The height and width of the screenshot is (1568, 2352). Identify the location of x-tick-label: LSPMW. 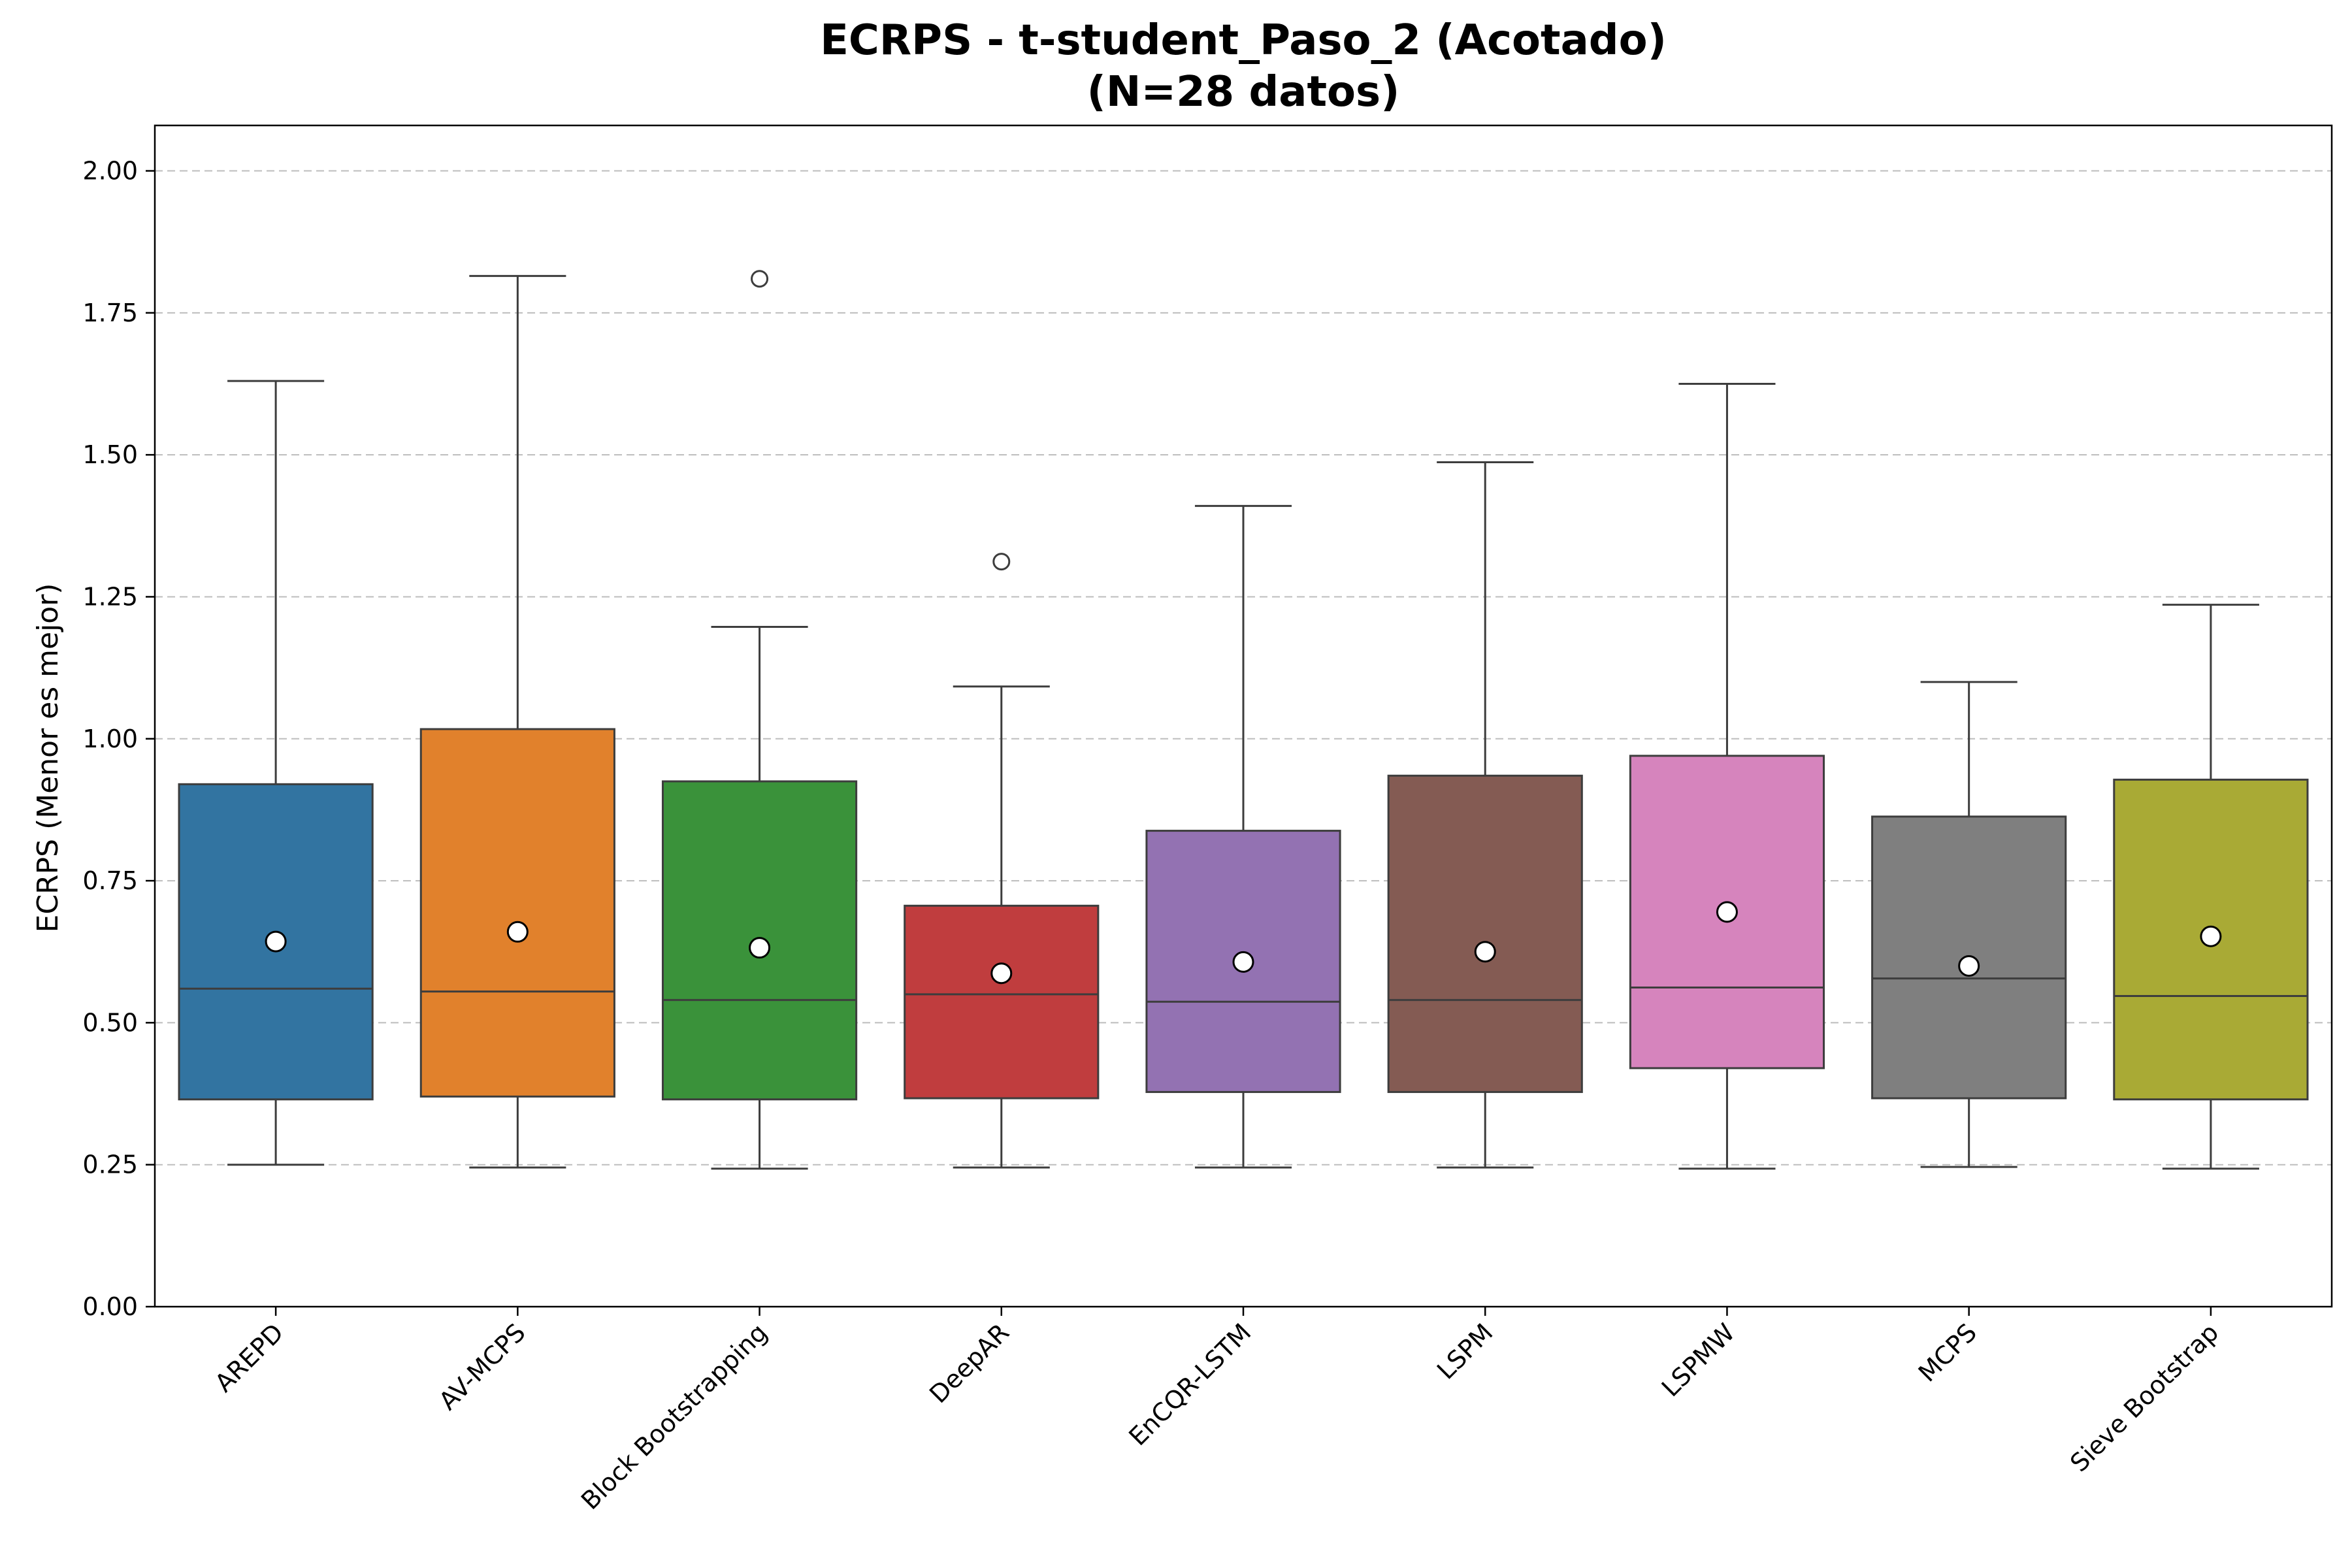
(1698, 1360).